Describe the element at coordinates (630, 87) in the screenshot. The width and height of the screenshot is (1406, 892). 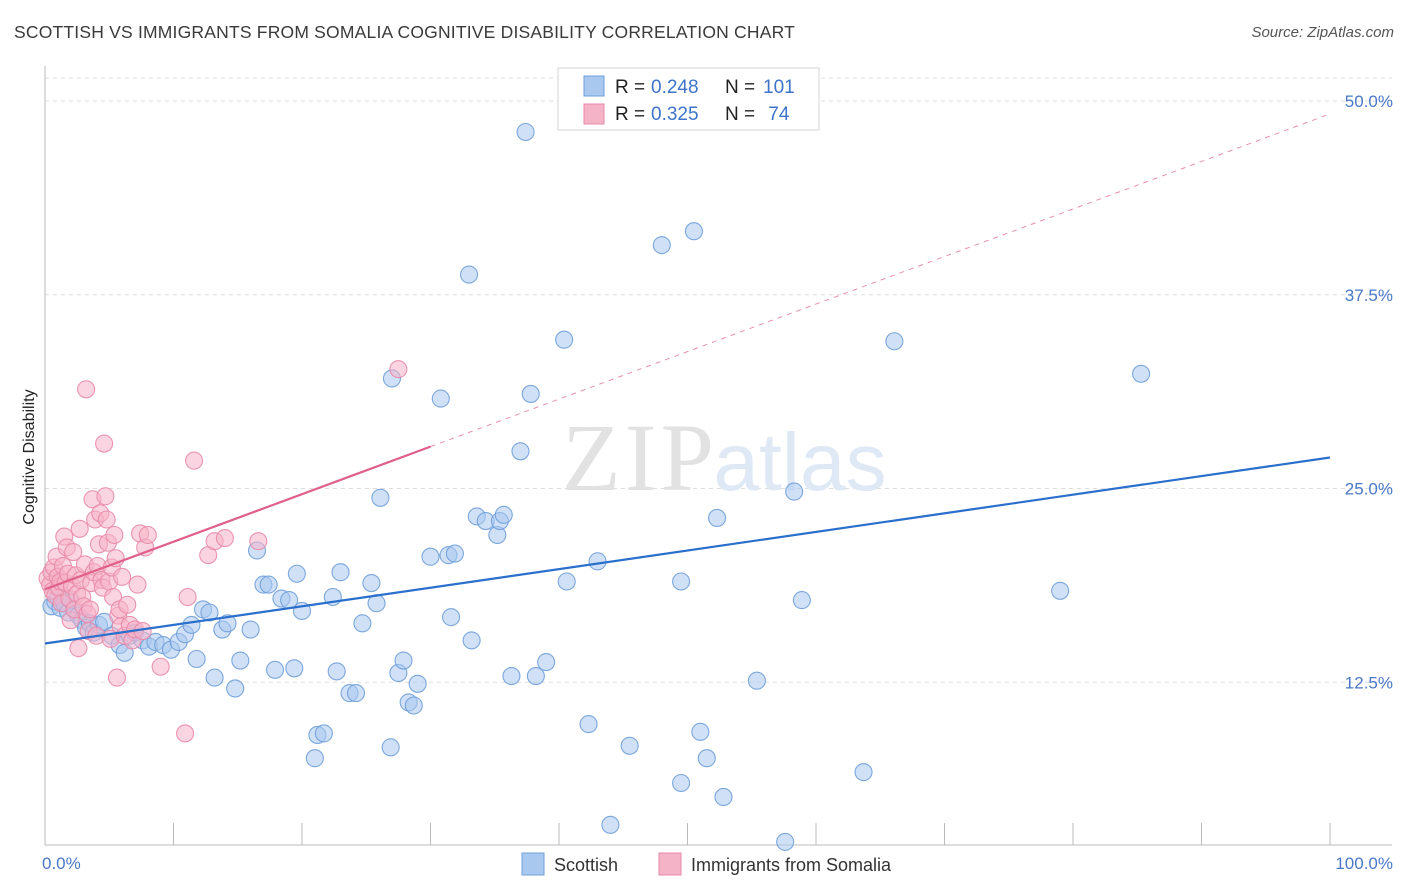
I see `legend-r-label-scottish: R =` at that location.